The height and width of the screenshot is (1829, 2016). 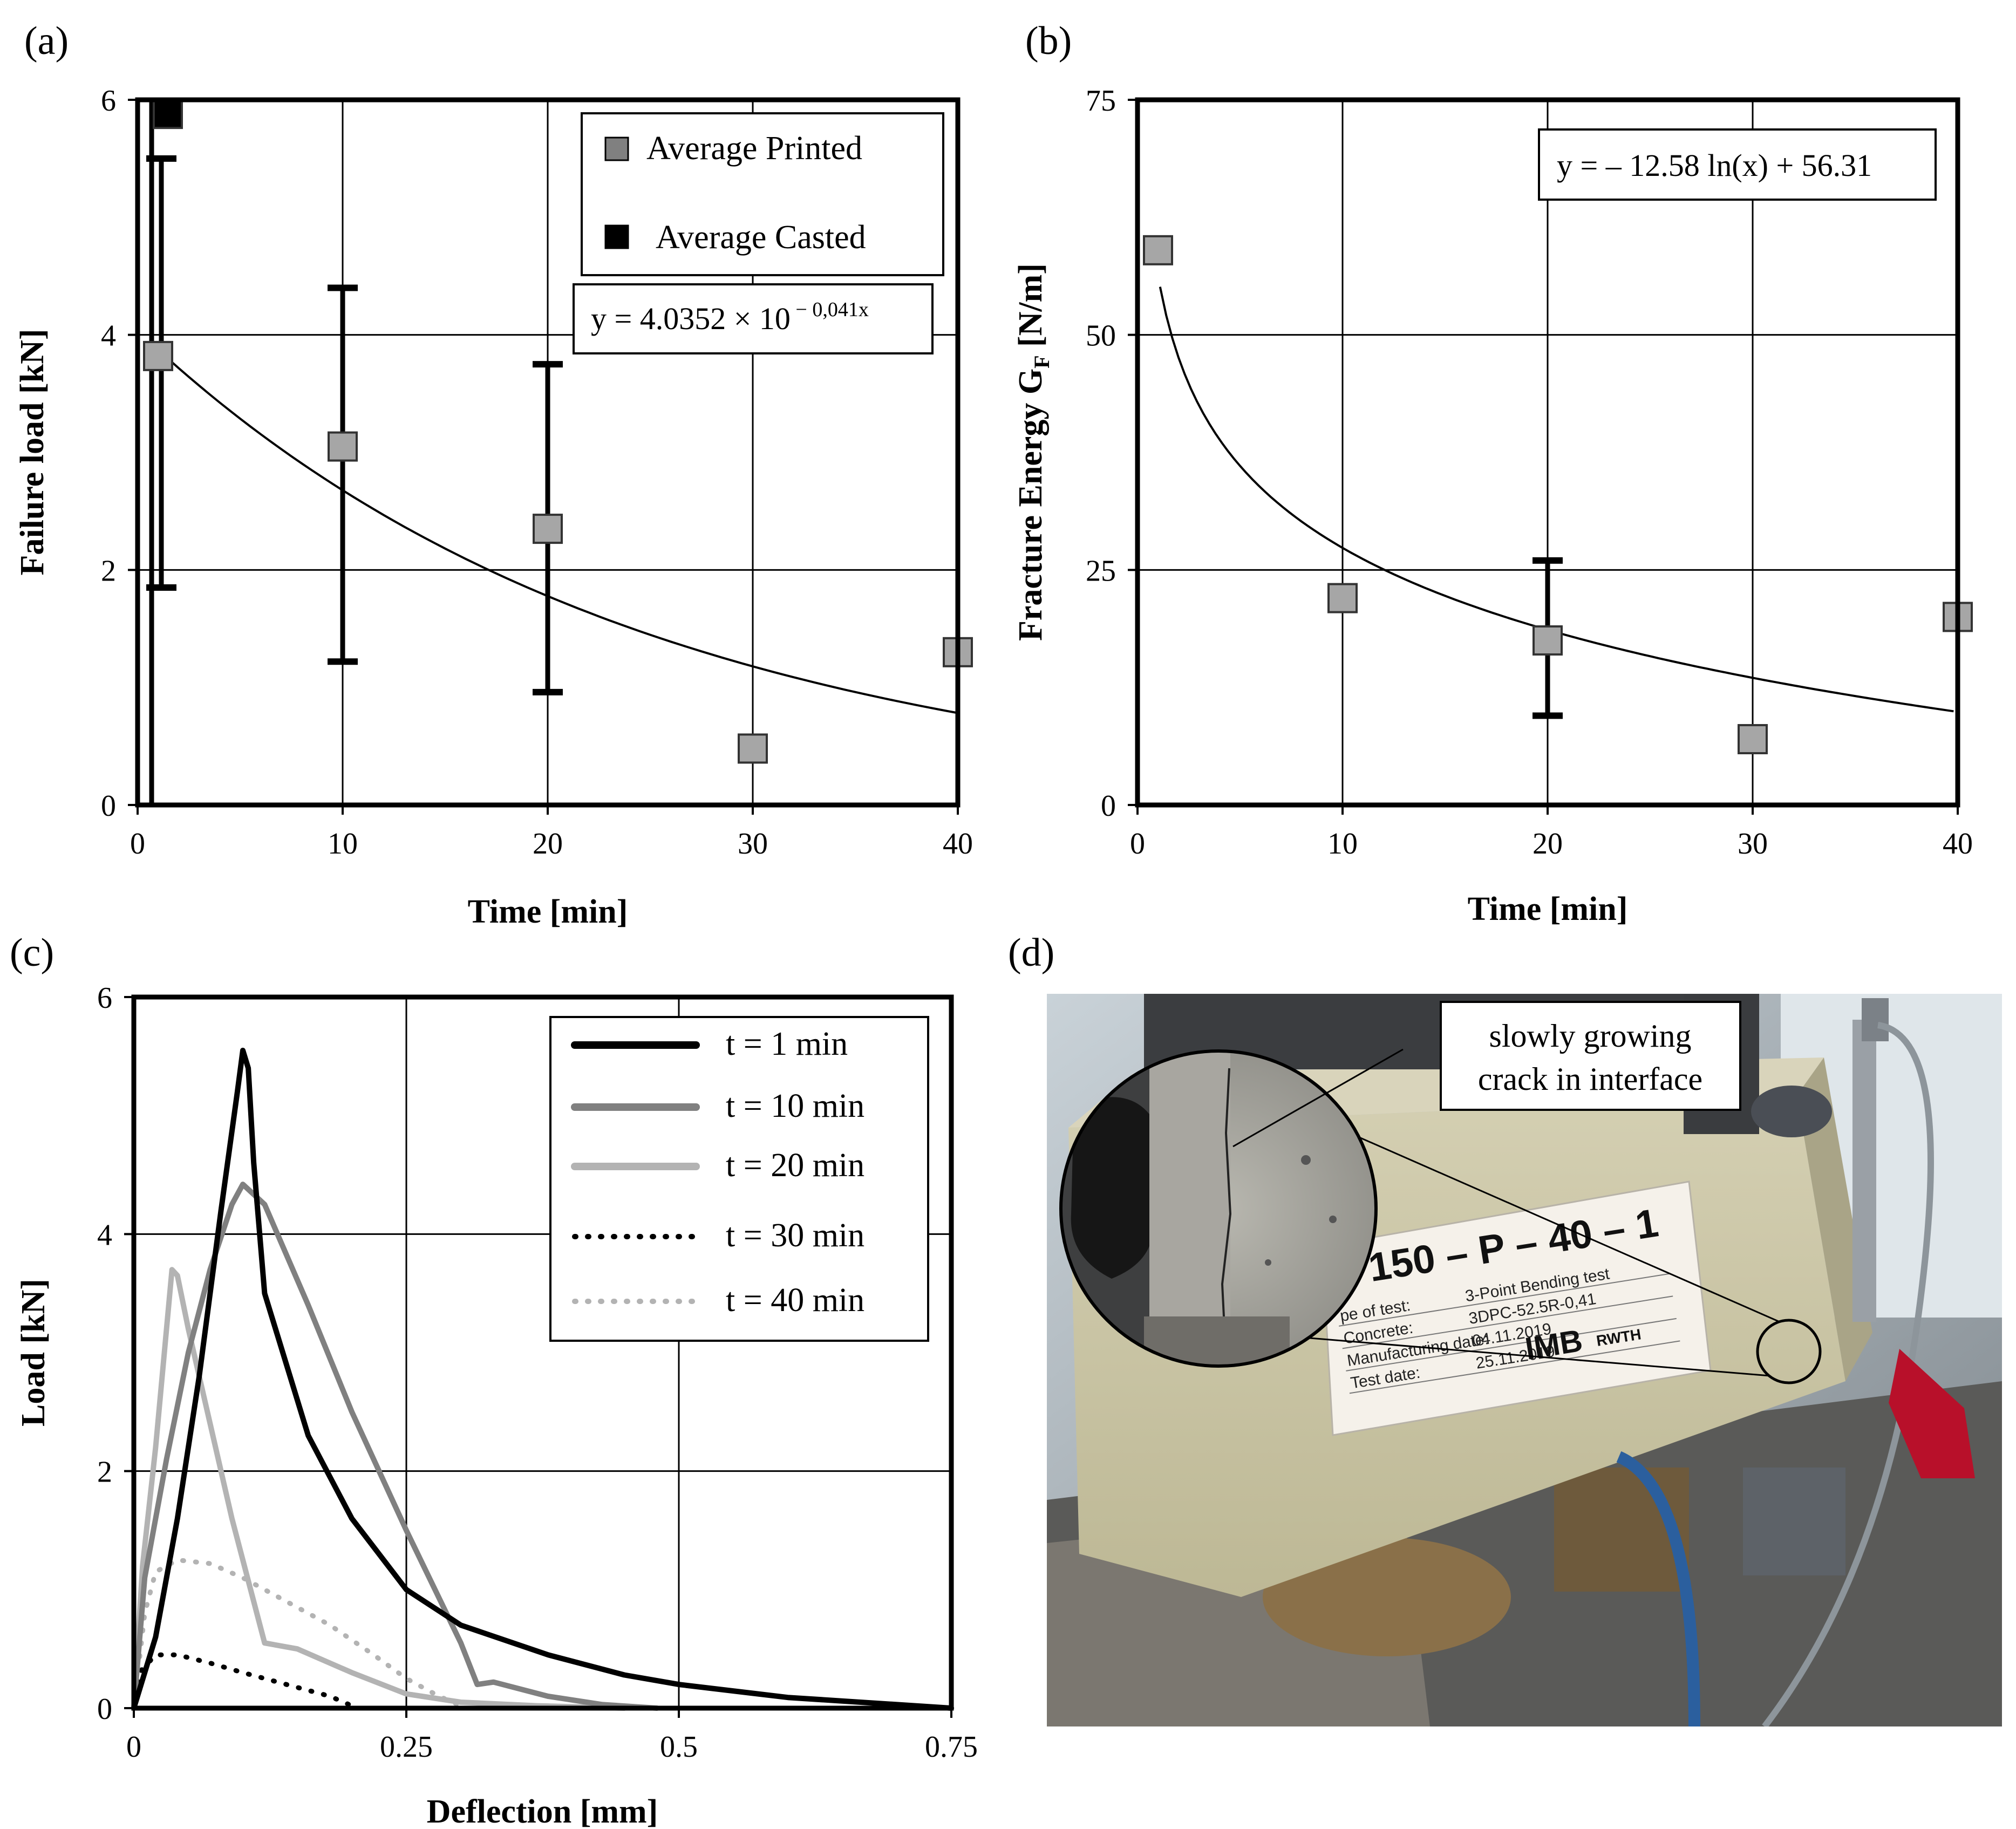 I want to click on photo-knob, so click(x=1791, y=1111).